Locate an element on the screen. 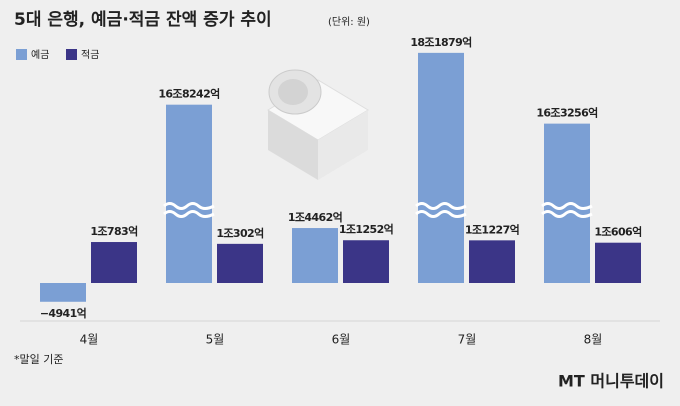 The image size is (680, 406). x-tick-label: 5월 is located at coordinates (215, 340).